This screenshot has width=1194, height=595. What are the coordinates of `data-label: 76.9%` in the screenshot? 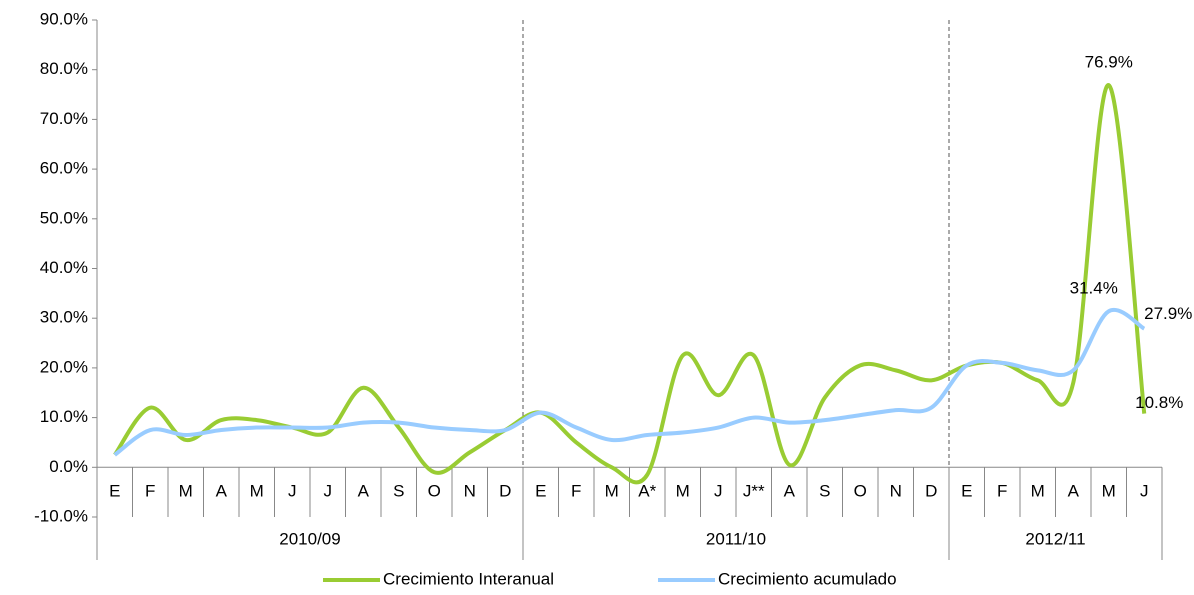 It's located at (1109, 62).